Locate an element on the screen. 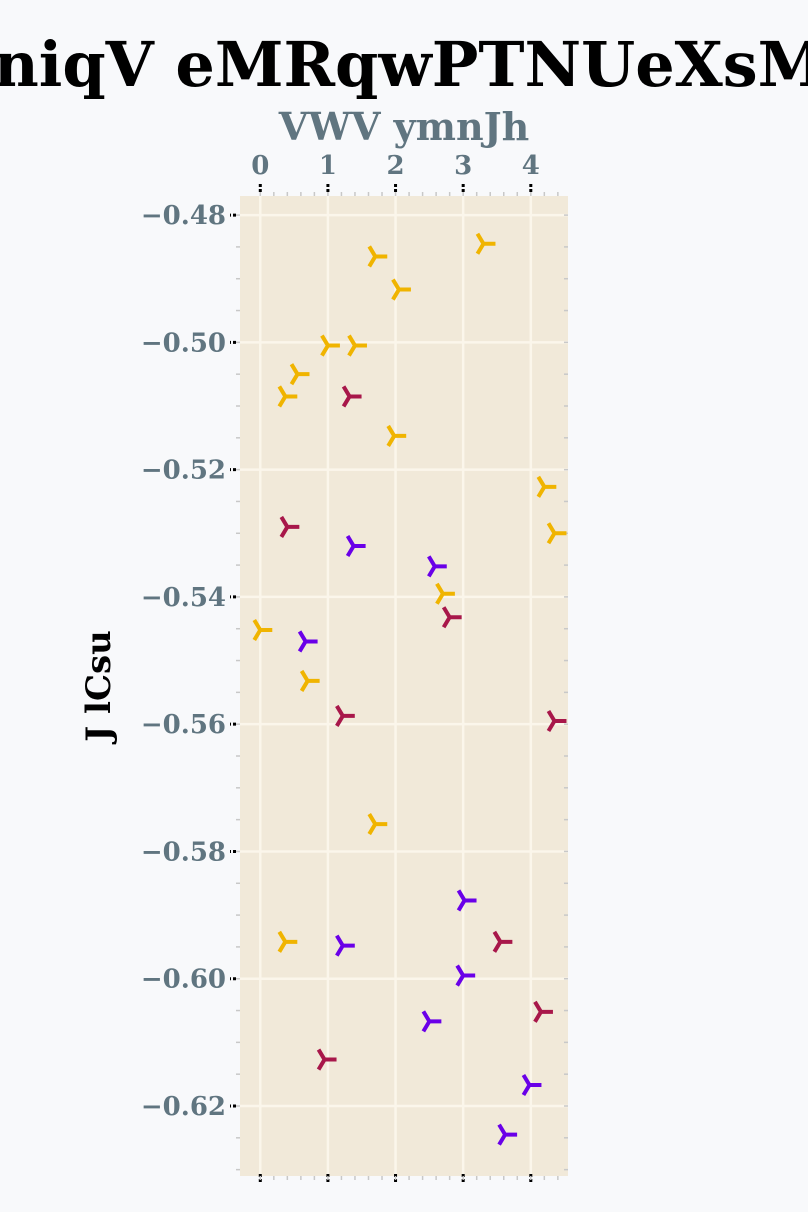  y-tick-label: −0.52 is located at coordinates (183, 471).